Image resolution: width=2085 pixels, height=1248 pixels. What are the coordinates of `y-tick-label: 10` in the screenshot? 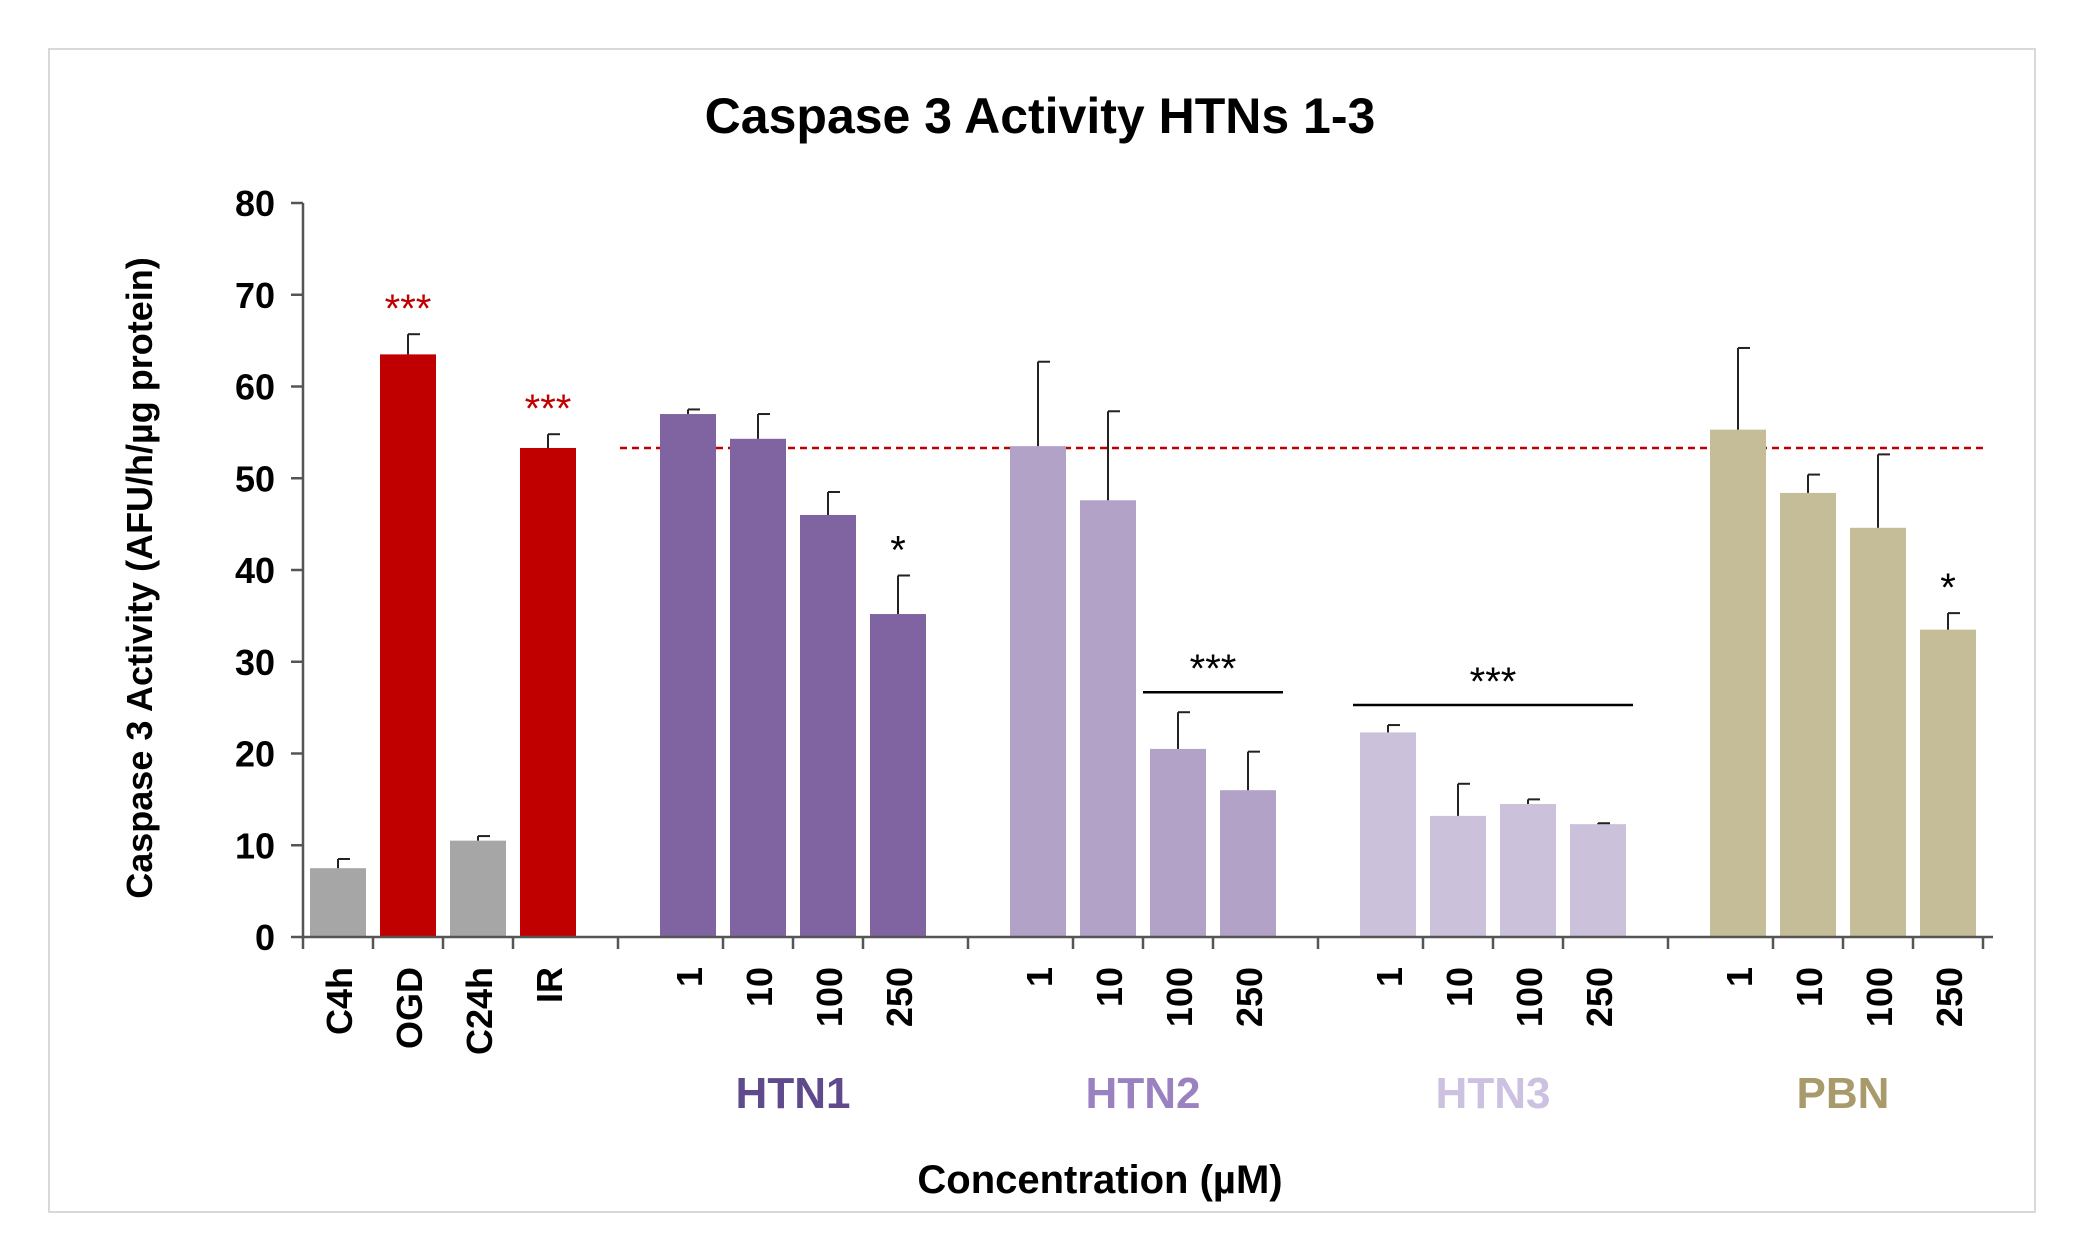 It's located at (255, 845).